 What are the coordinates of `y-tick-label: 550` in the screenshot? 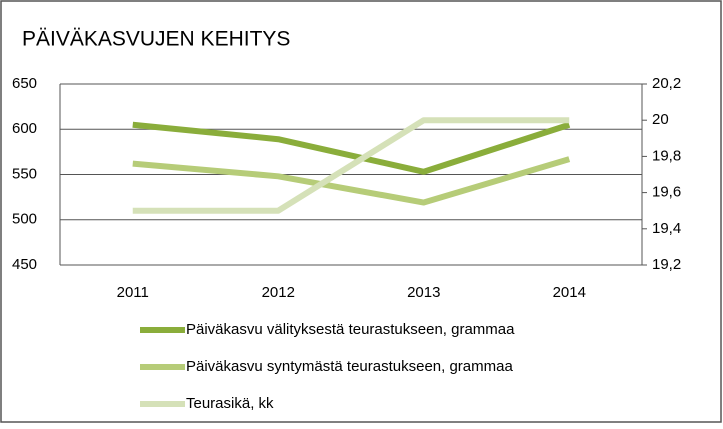 It's located at (24, 173).